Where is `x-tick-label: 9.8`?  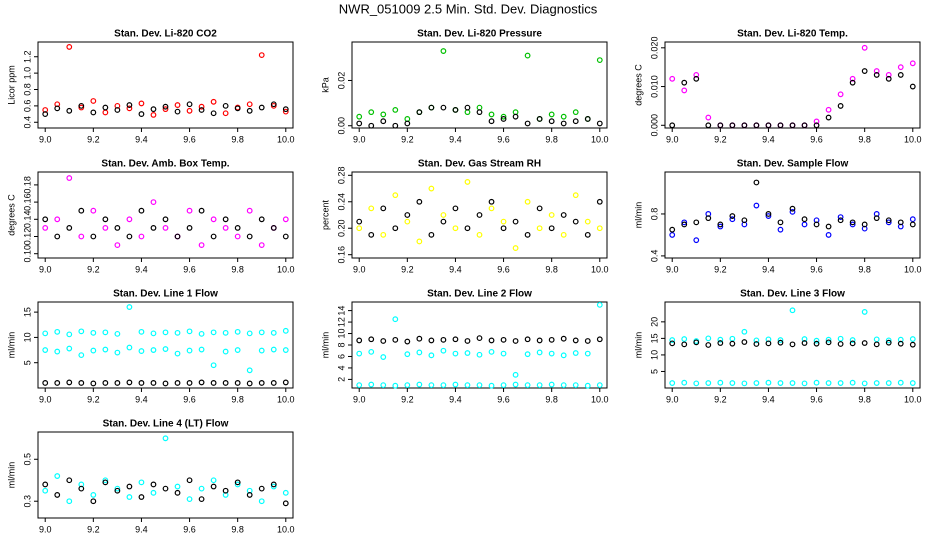 x-tick-label: 9.8 is located at coordinates (237, 399).